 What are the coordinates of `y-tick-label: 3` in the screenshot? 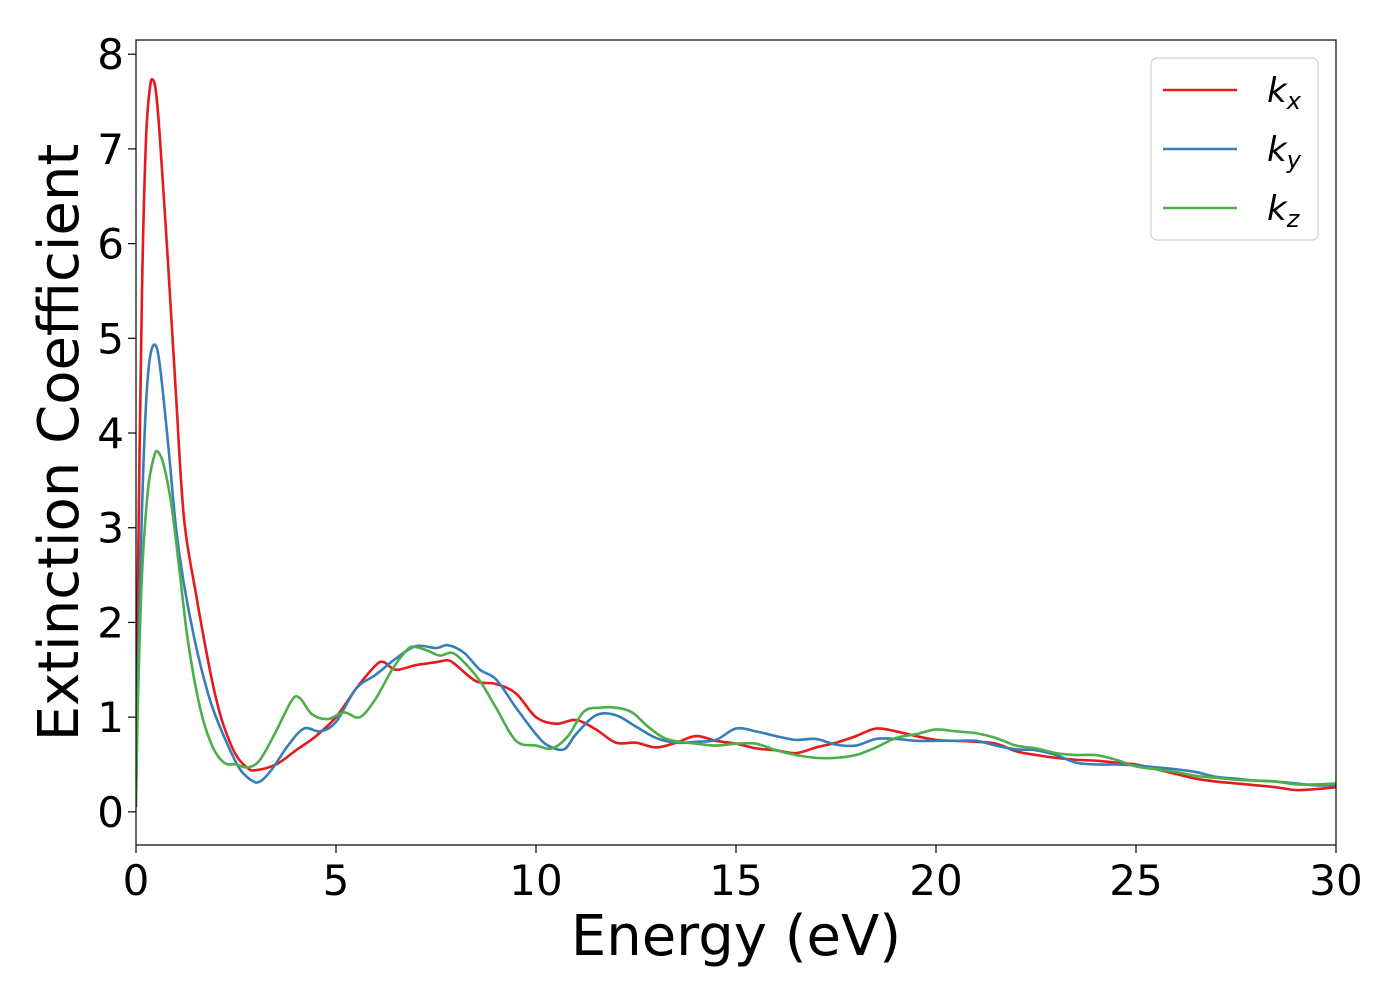 It's located at (110, 528).